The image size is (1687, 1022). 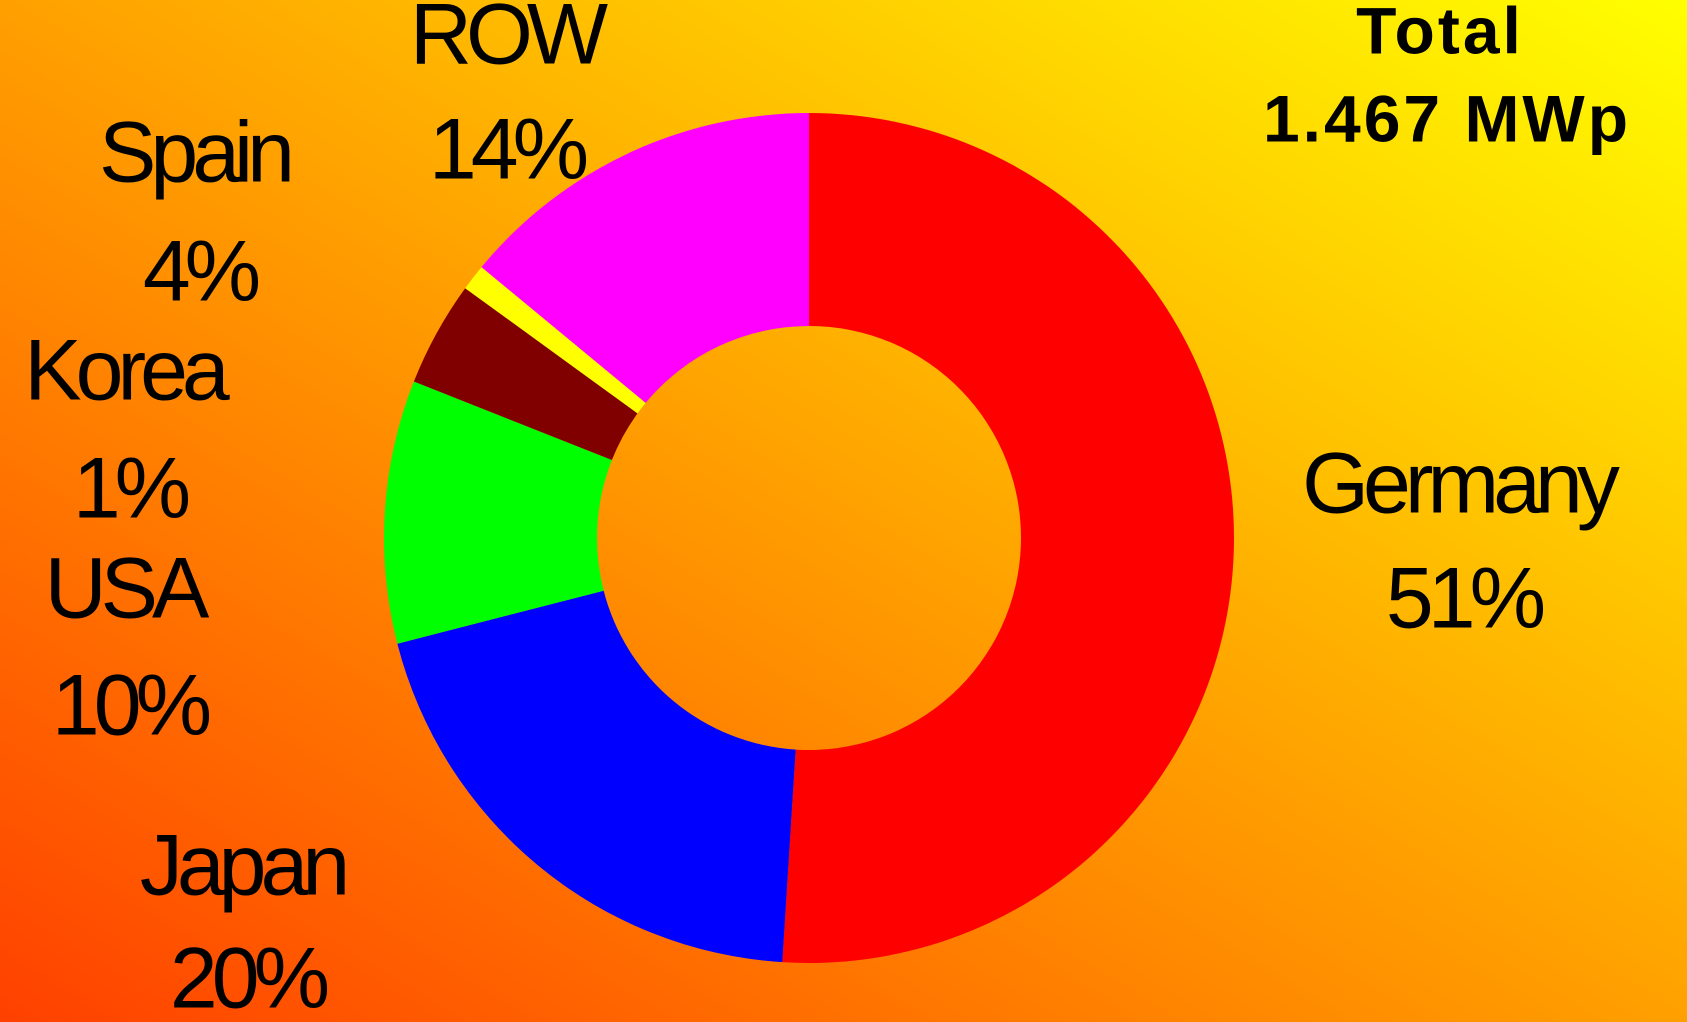 What do you see at coordinates (1465, 599) in the screenshot?
I see `slice-value-label: 51%` at bounding box center [1465, 599].